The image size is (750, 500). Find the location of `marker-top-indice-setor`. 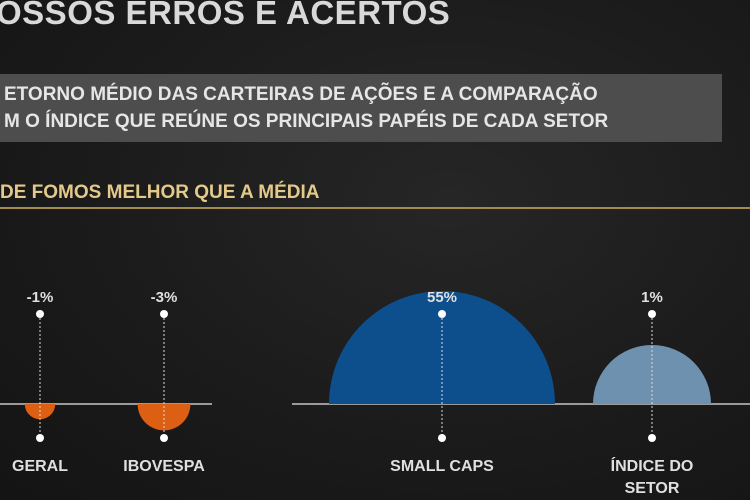

marker-top-indice-setor is located at coordinates (652, 314).